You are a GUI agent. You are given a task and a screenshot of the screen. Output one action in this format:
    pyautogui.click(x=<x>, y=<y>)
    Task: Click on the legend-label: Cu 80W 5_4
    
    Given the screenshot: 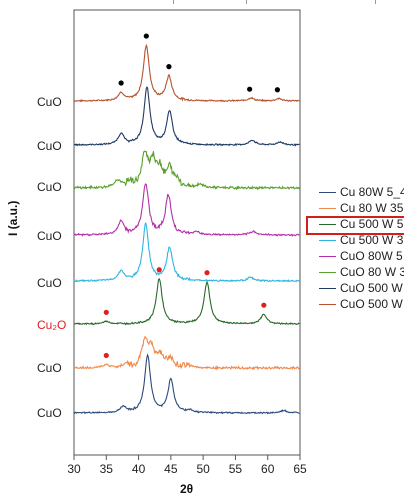 What is the action you would take?
    pyautogui.click(x=372, y=192)
    